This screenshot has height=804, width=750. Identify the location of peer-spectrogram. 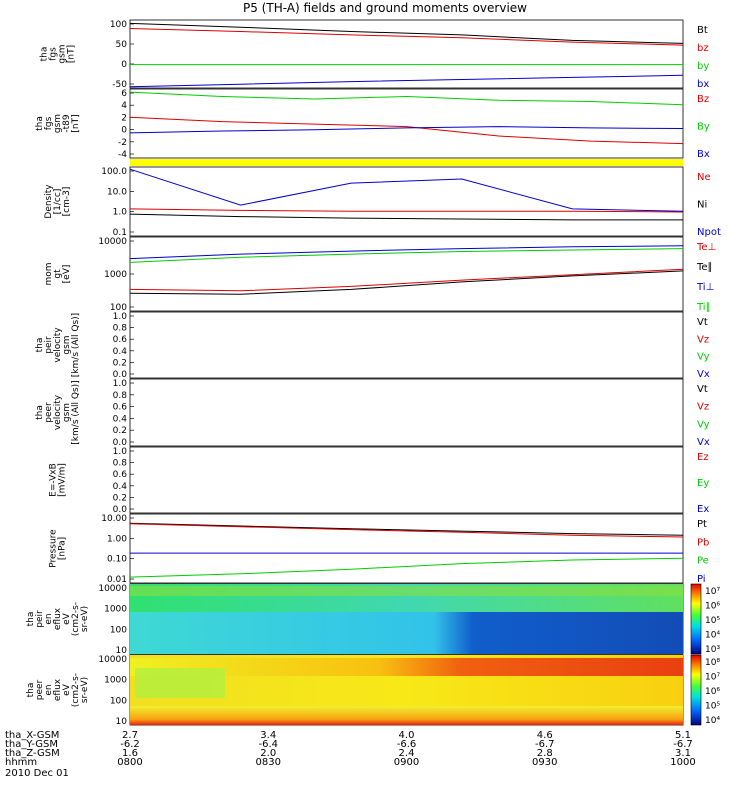
(406, 690).